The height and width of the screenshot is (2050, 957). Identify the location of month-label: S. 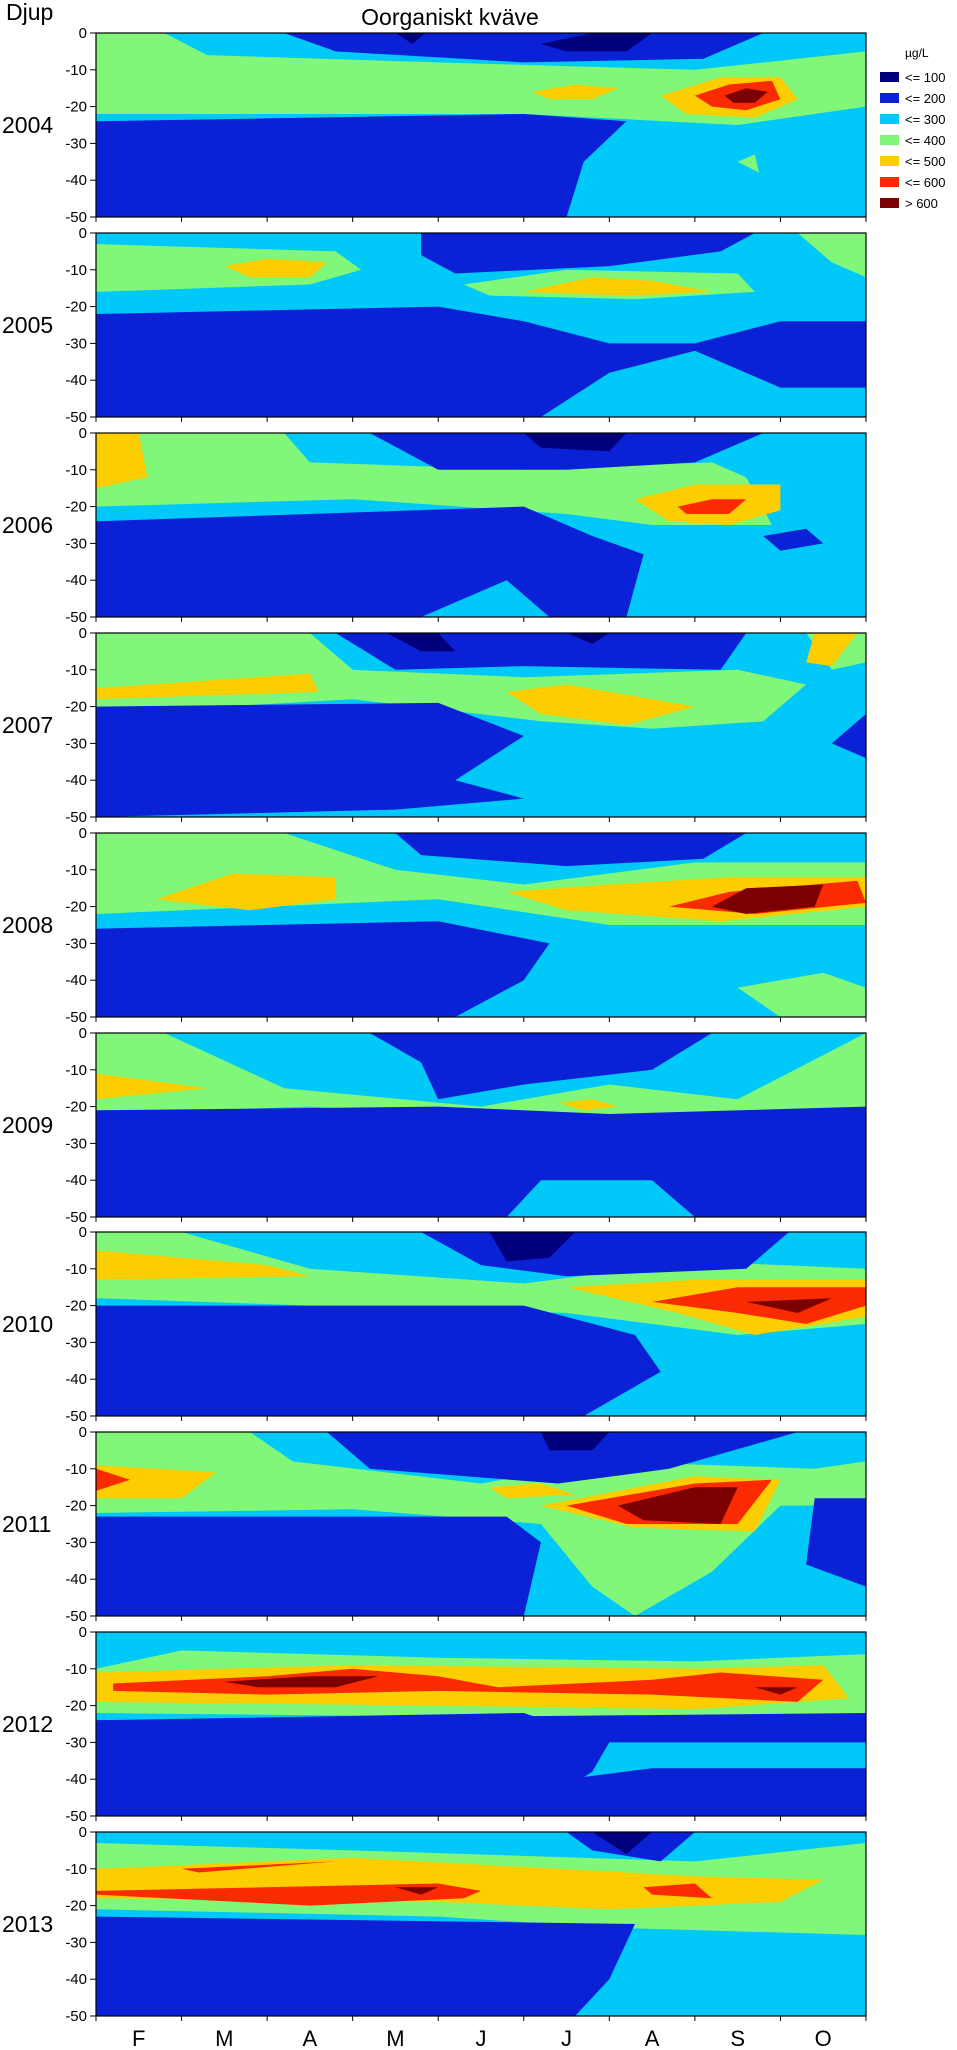
(737, 2038).